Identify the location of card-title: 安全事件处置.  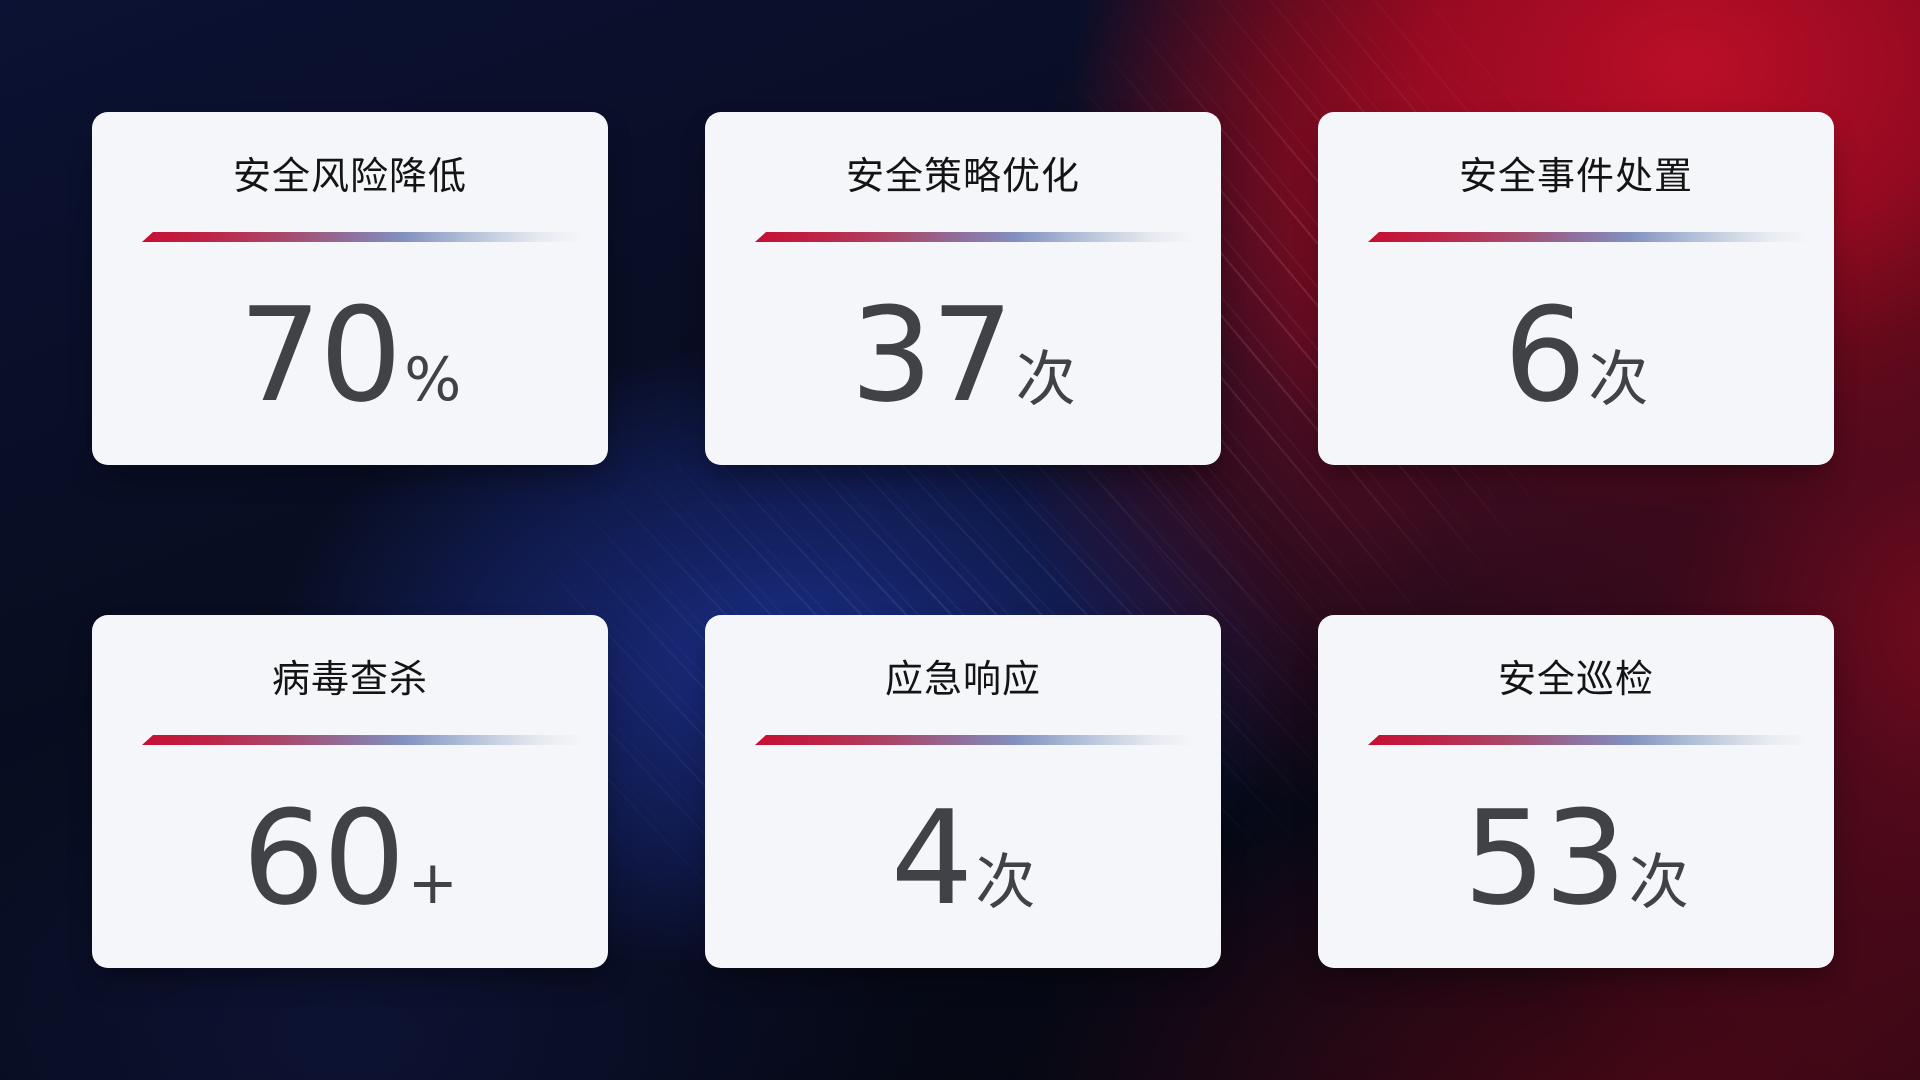
(1575, 177).